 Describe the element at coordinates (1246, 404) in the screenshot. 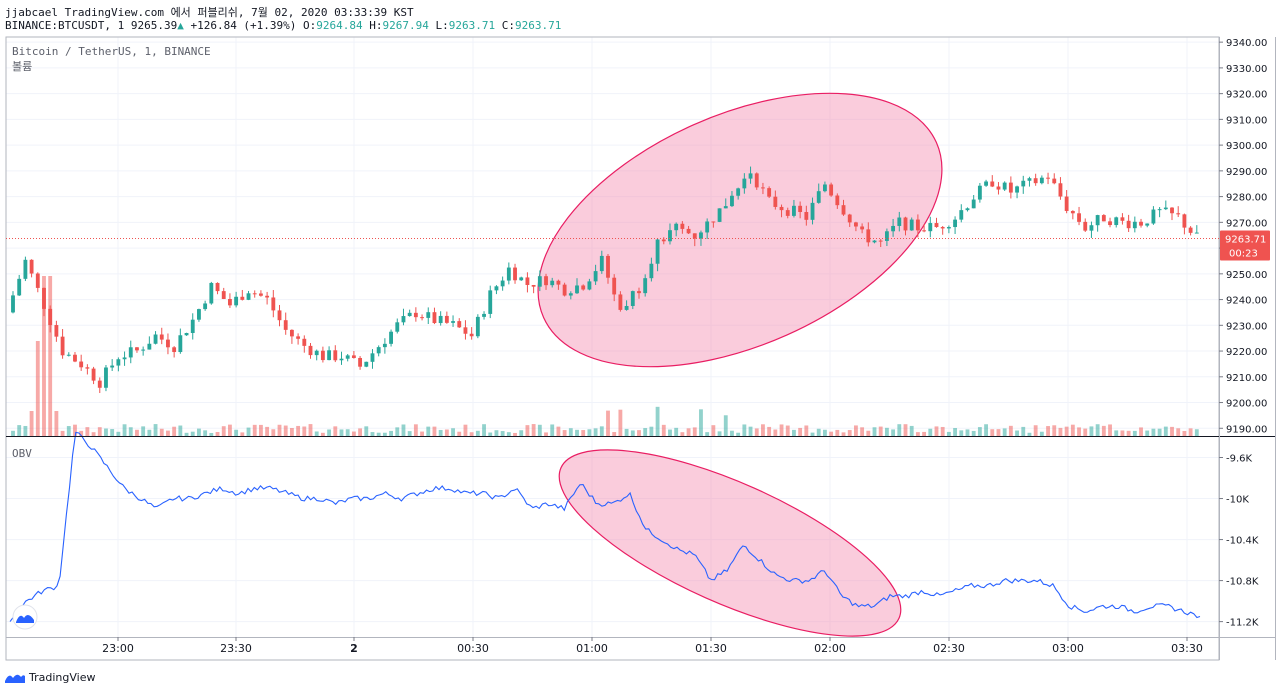

I see `y-tick-label: 9200.00` at that location.